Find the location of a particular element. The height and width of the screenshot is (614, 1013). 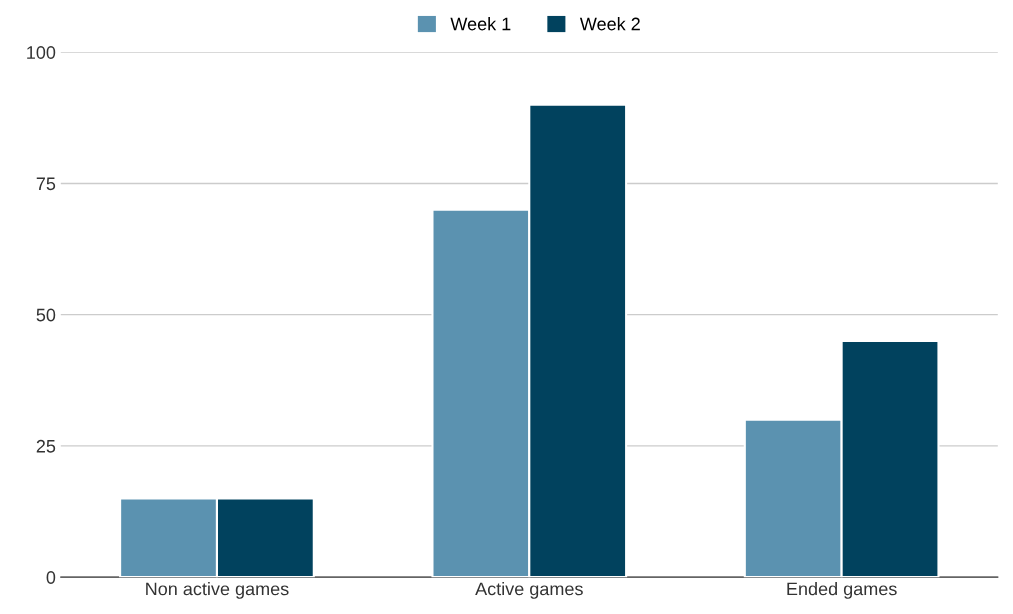

x-tick-label: Ended games is located at coordinates (842, 590).